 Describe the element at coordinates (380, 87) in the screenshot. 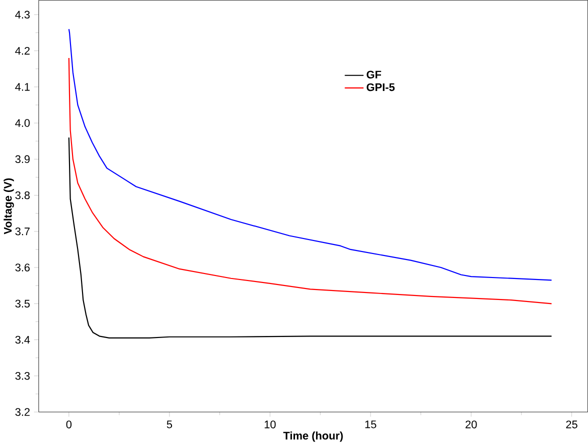

I see `legend-label: GPI-5` at that location.